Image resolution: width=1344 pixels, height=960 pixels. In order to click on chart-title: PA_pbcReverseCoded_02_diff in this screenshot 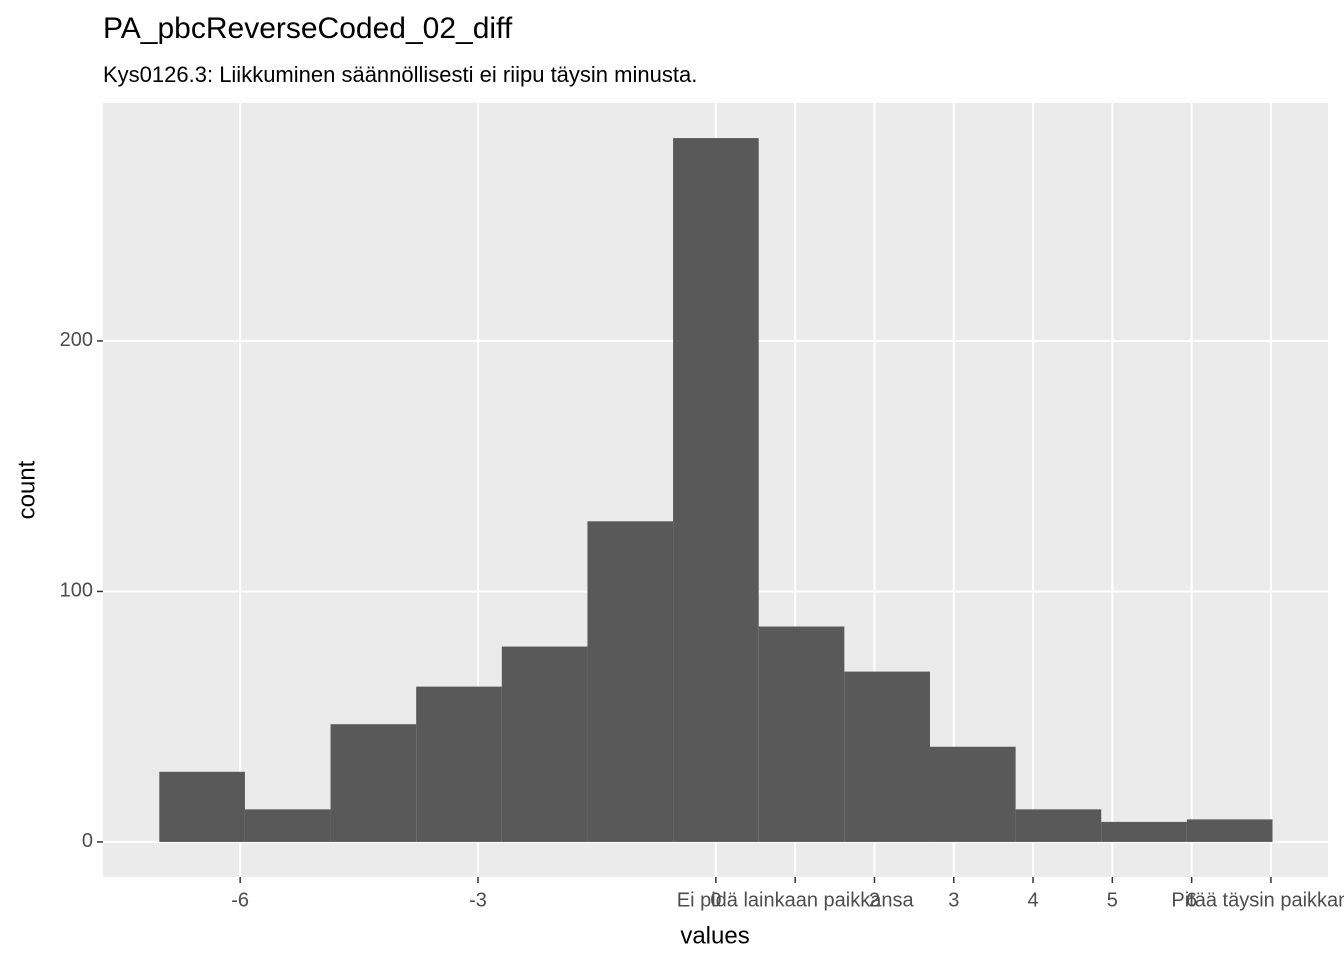, I will do `click(308, 28)`.